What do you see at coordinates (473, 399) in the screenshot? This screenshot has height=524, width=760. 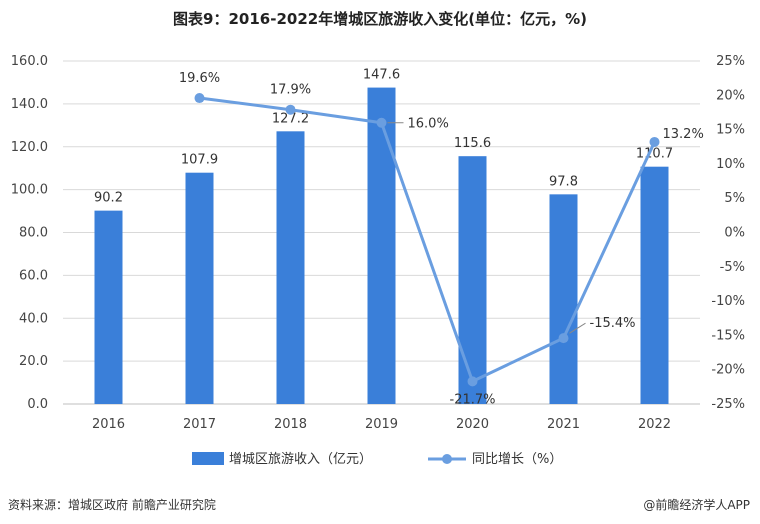 I see `growth-value-label: -21.7%` at bounding box center [473, 399].